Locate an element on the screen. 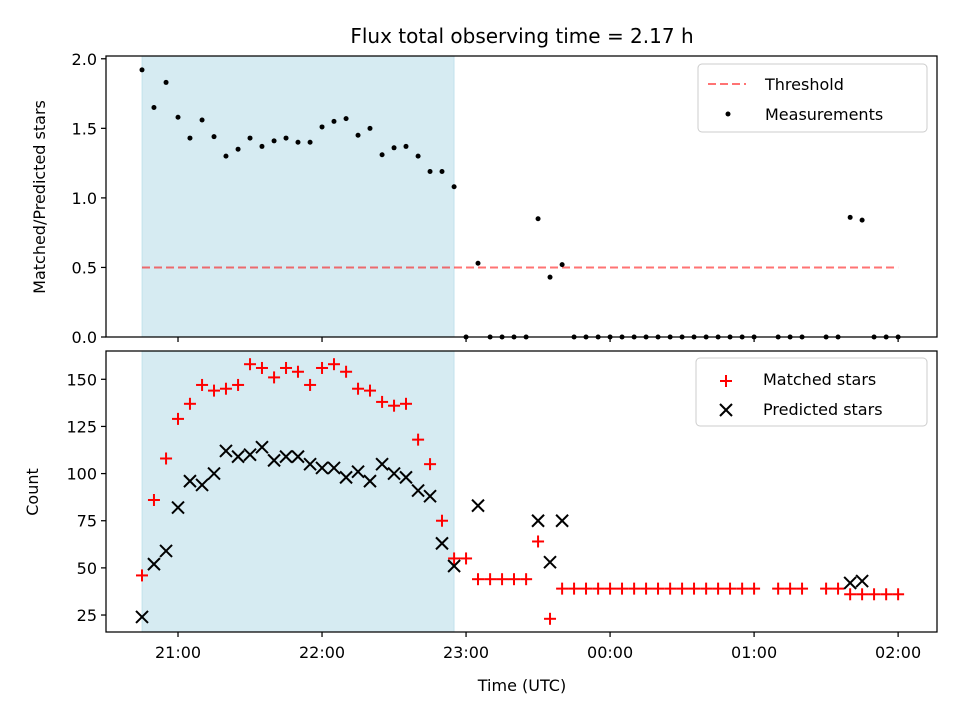 This screenshot has height=720, width=960. bottom-shaded-interval is located at coordinates (298, 491).